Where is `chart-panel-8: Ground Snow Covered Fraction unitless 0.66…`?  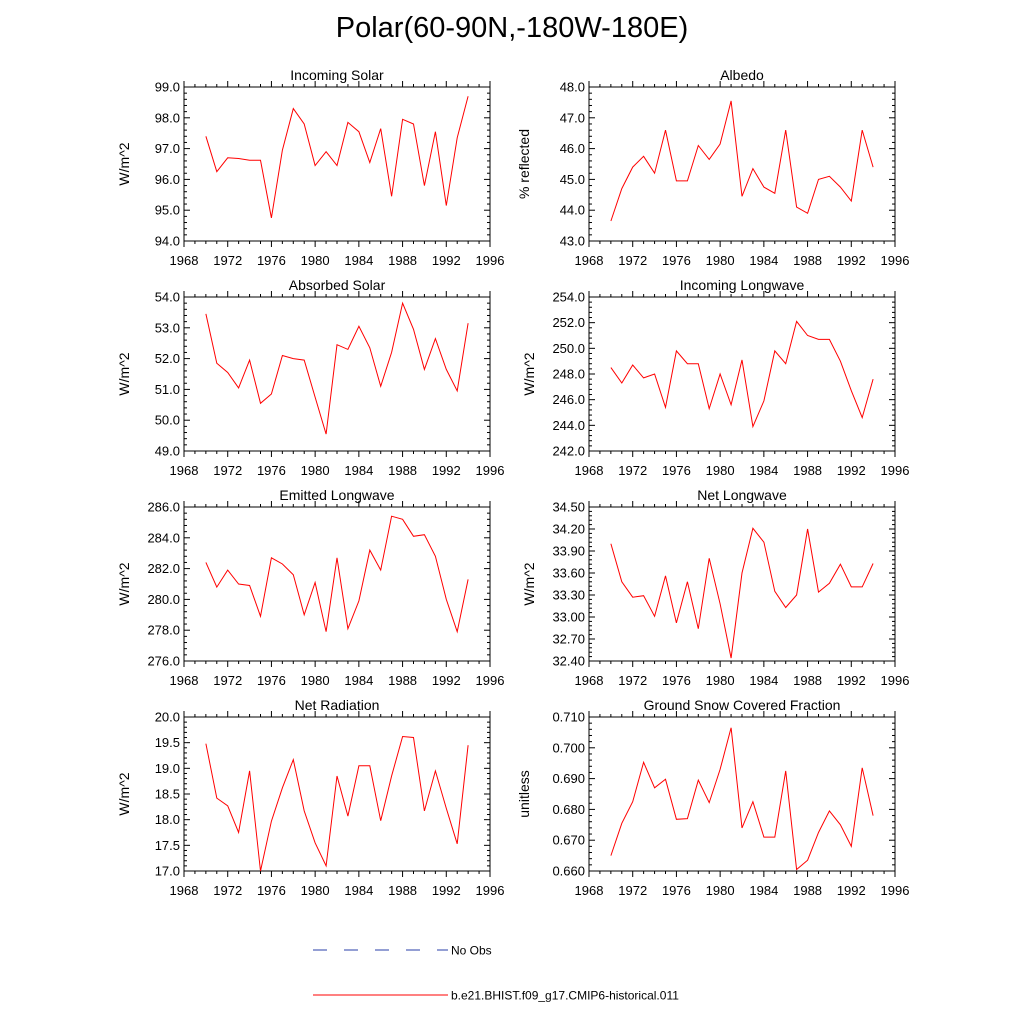 chart-panel-8: Ground Snow Covered Fraction unitless 0.66… is located at coordinates (712, 797).